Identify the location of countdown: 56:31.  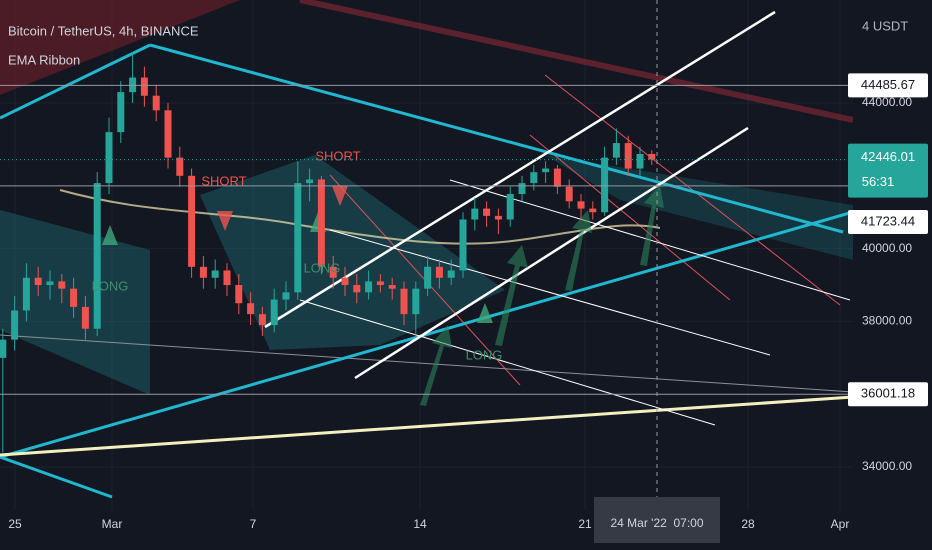
(878, 181).